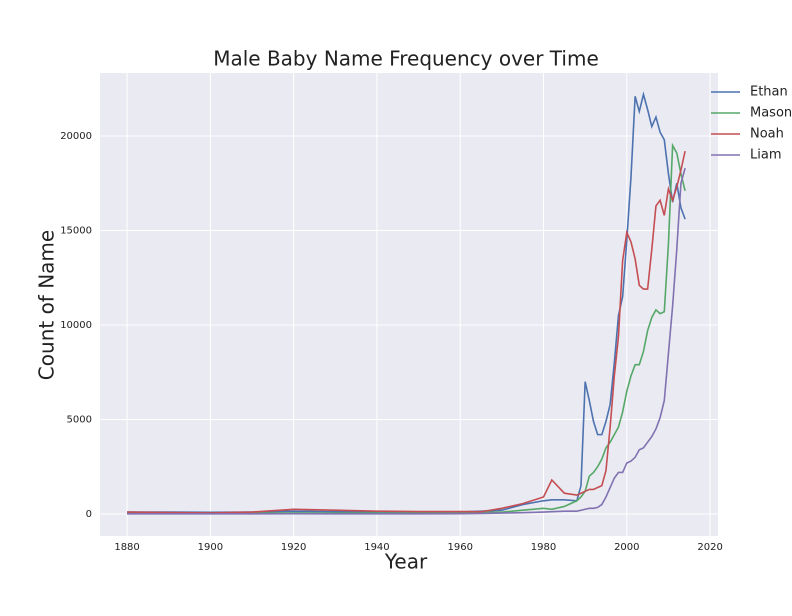 The image size is (792, 616). Describe the element at coordinates (626, 547) in the screenshot. I see `x-tick-label: 2000` at that location.